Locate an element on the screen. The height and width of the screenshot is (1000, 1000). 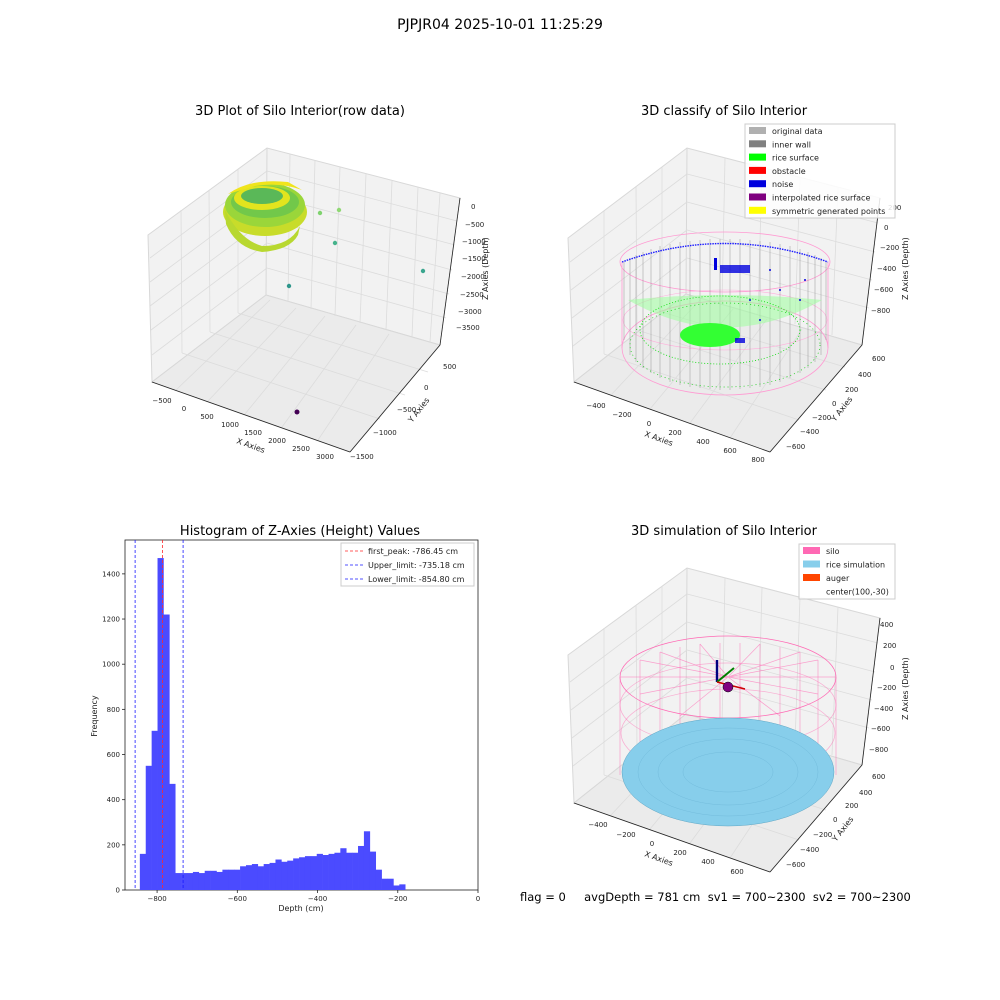
plot4-ztick: 400 is located at coordinates (886, 625).